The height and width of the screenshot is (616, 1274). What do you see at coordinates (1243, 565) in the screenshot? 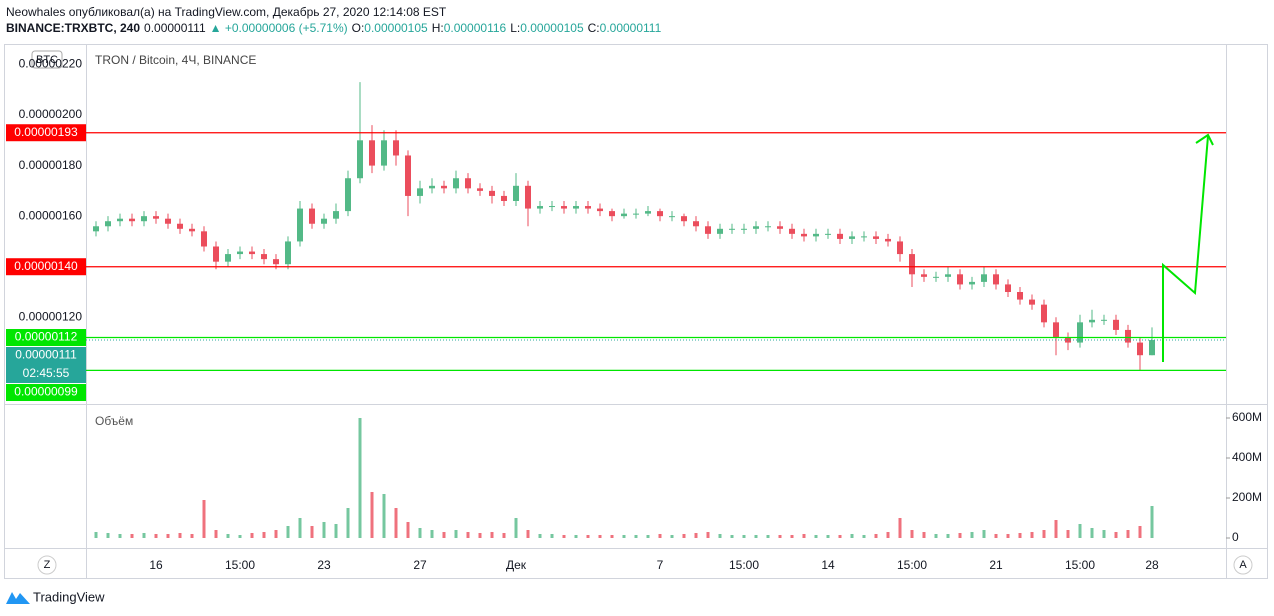
I see `a-button` at bounding box center [1243, 565].